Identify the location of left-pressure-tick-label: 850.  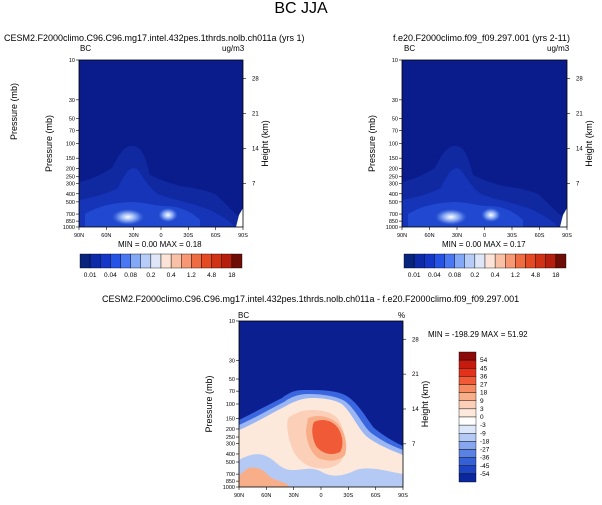
(70, 222).